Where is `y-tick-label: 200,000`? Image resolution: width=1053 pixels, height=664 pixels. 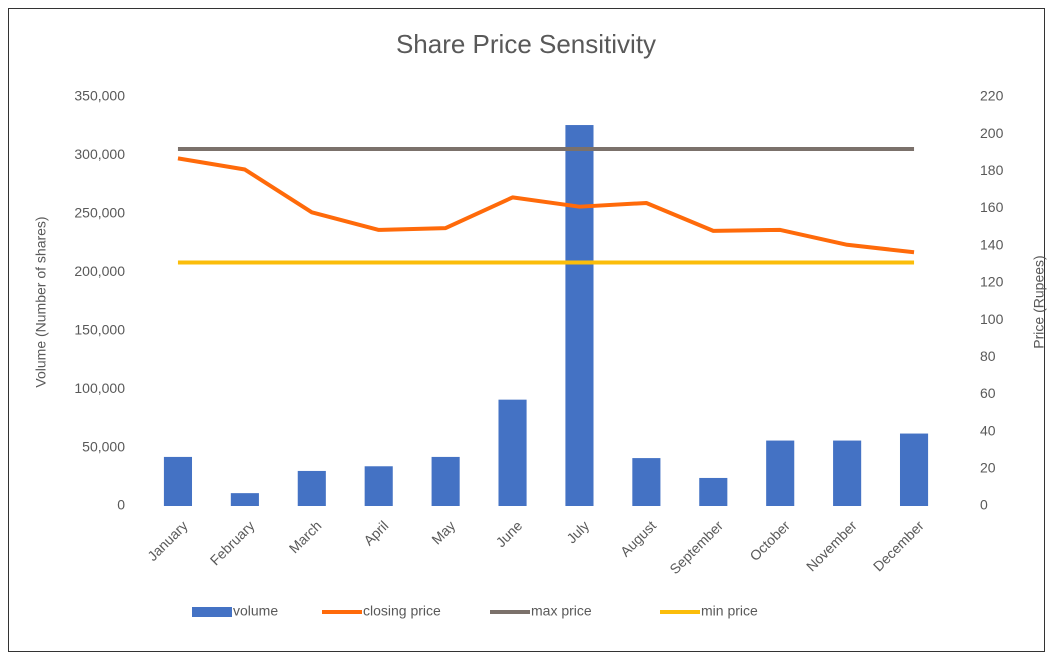
y-tick-label: 200,000 is located at coordinates (99, 271).